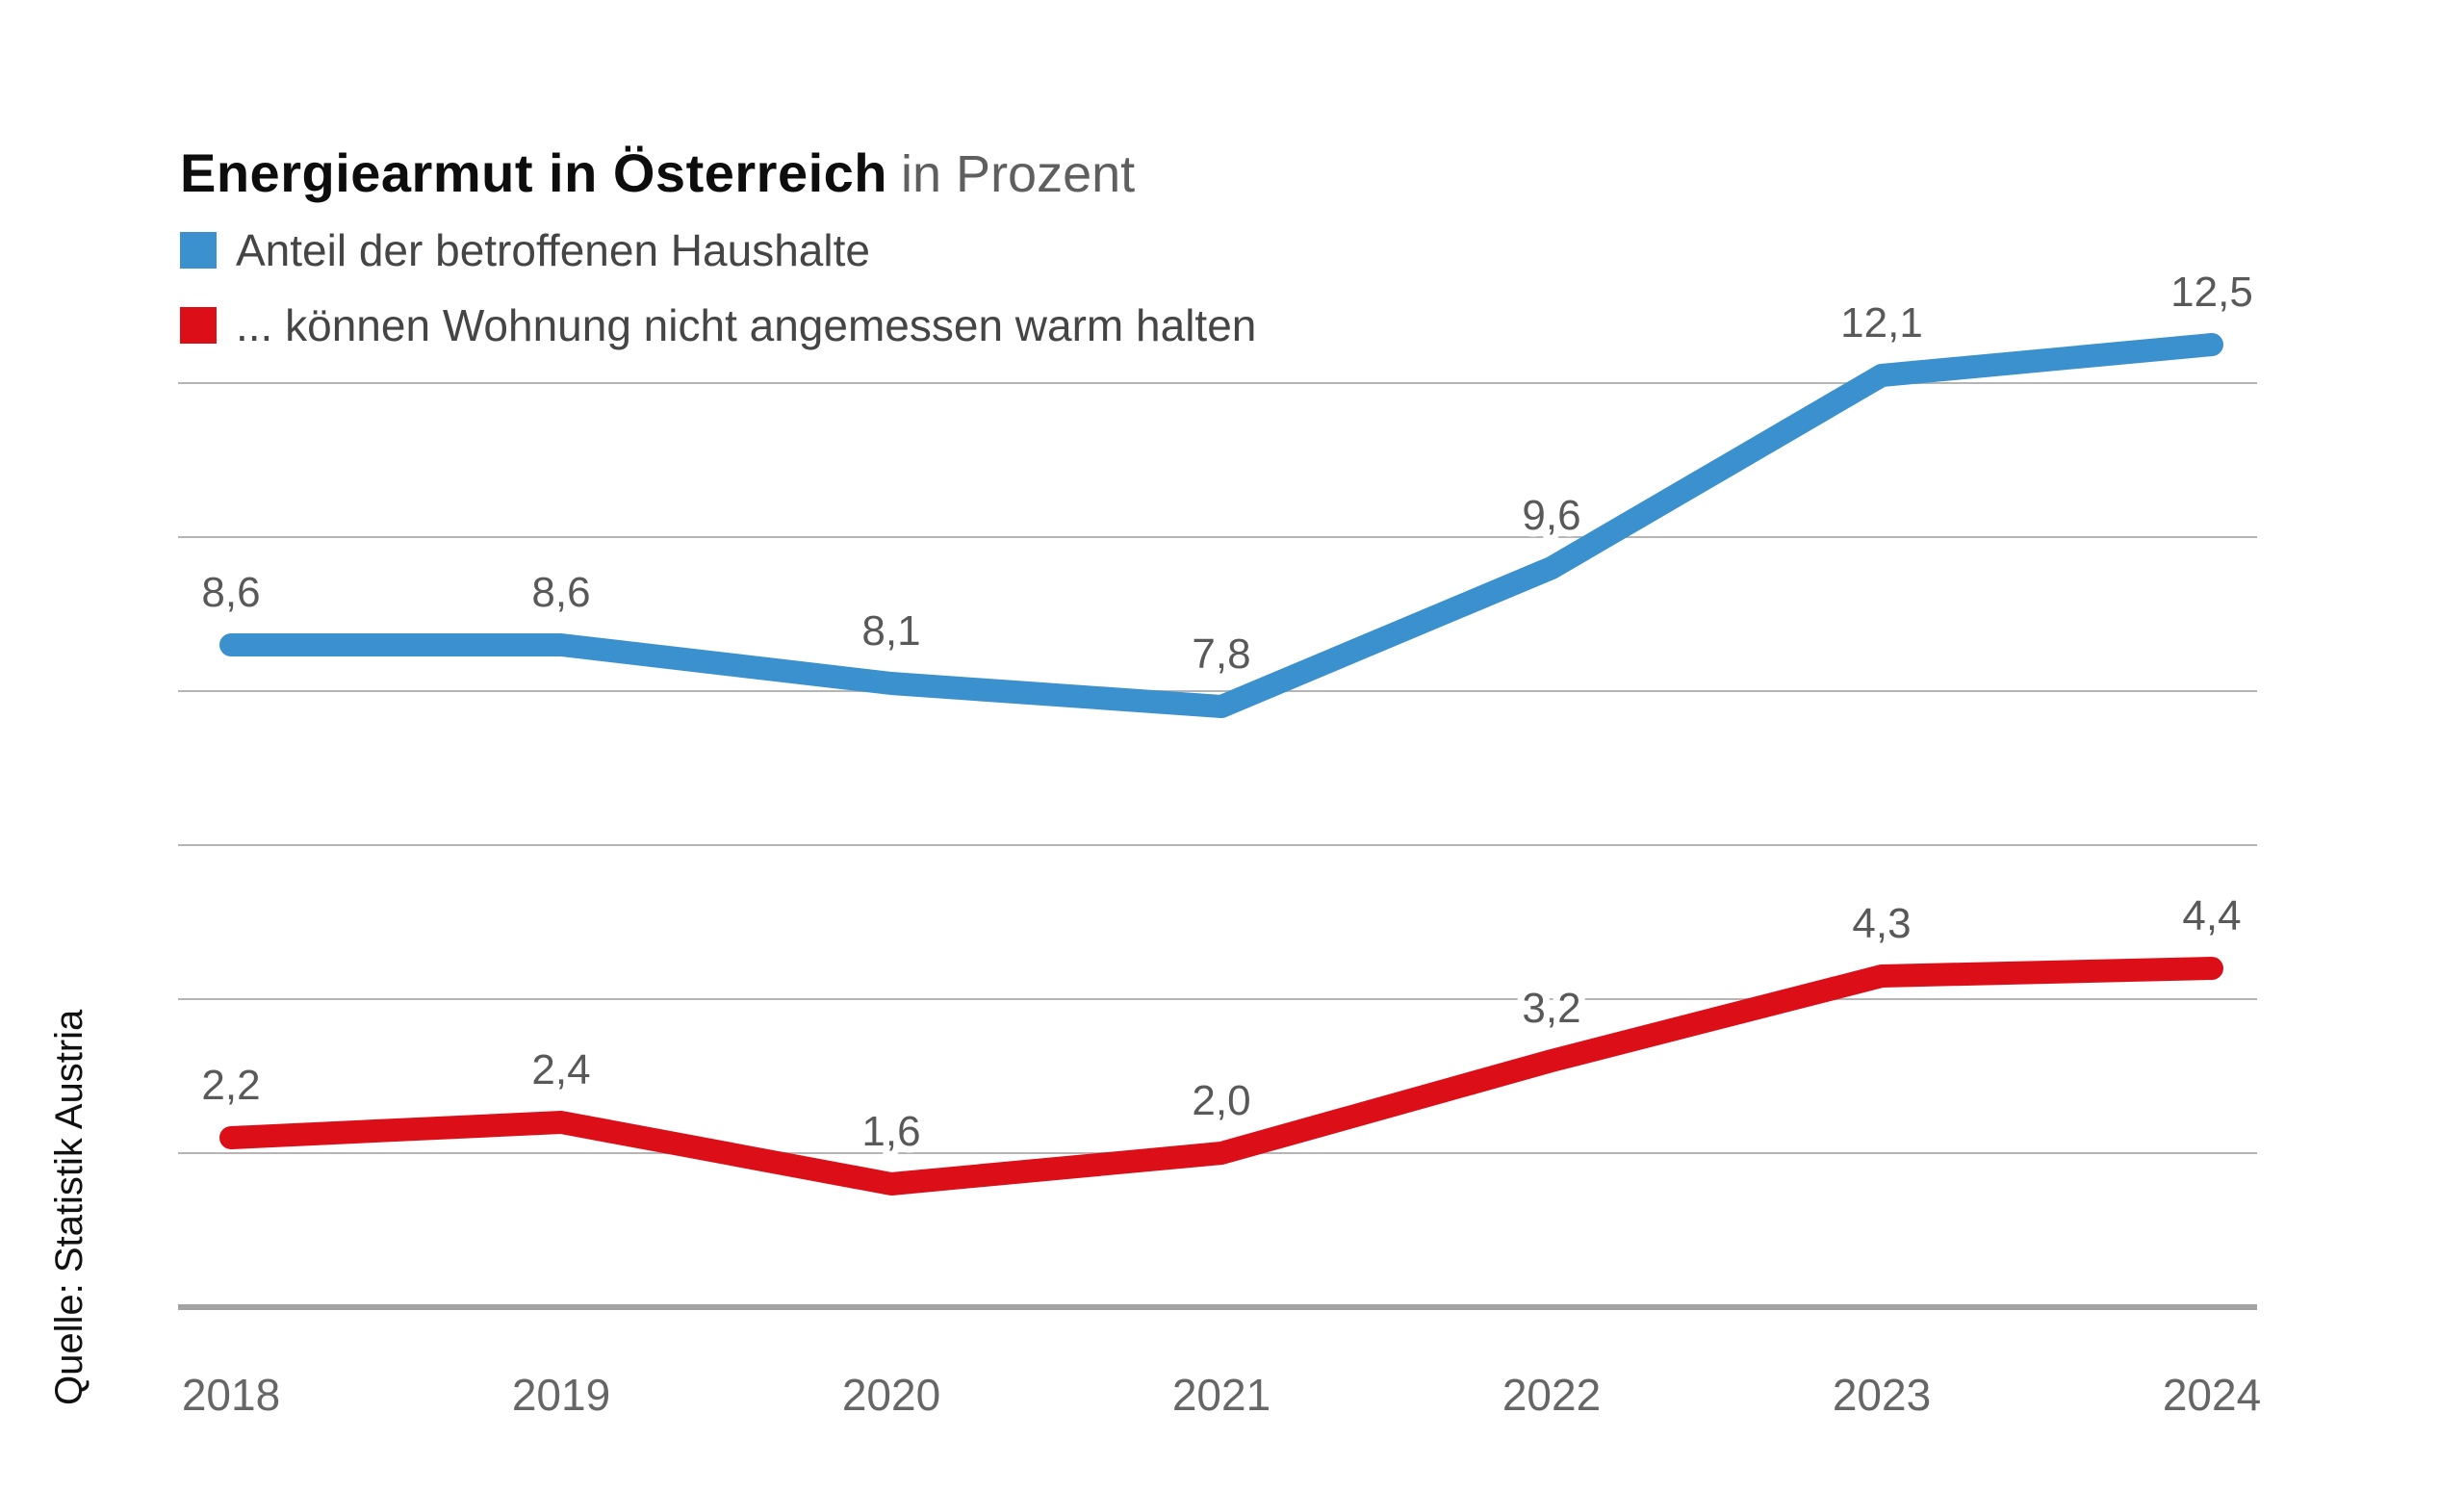 This screenshot has height=1491, width=2464. Describe the element at coordinates (1018, 174) in the screenshot. I see `page-subtitle: in Prozent` at that location.